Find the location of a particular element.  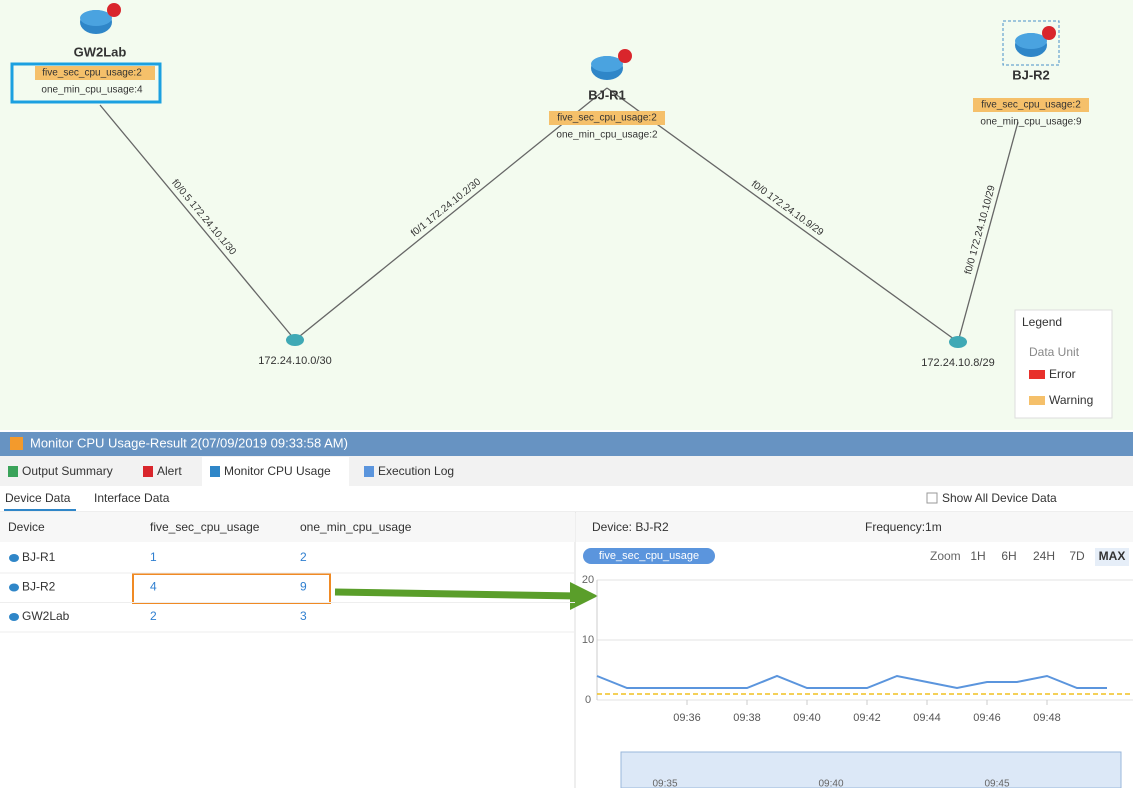

tab: Output Summary is located at coordinates (67, 471).